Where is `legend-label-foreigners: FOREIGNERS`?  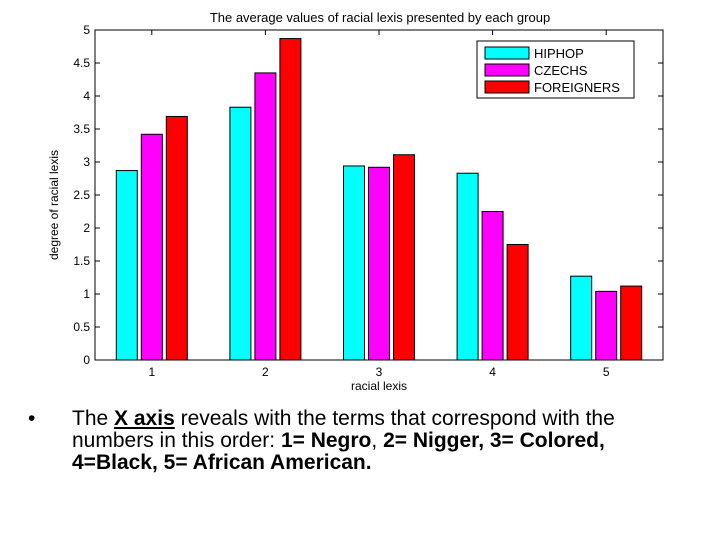
legend-label-foreigners: FOREIGNERS is located at coordinates (577, 87).